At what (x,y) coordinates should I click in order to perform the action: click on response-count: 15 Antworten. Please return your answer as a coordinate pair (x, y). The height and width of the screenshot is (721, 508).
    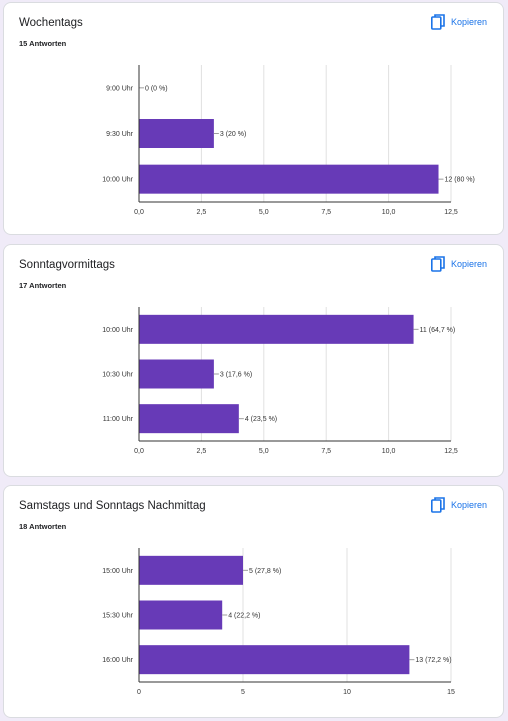
    Looking at the image, I should click on (43, 43).